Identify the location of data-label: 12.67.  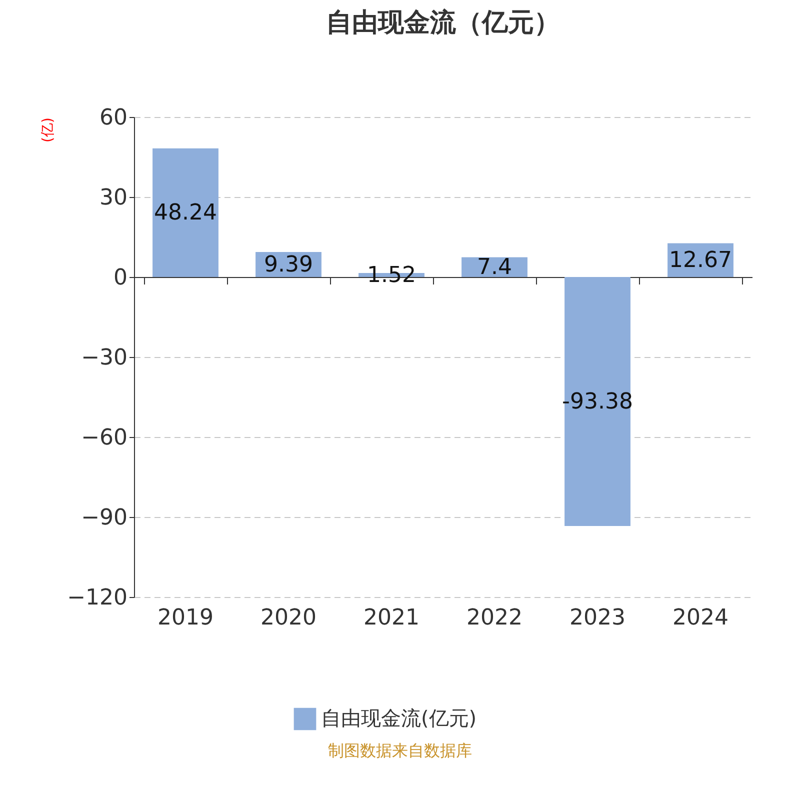
(700, 261).